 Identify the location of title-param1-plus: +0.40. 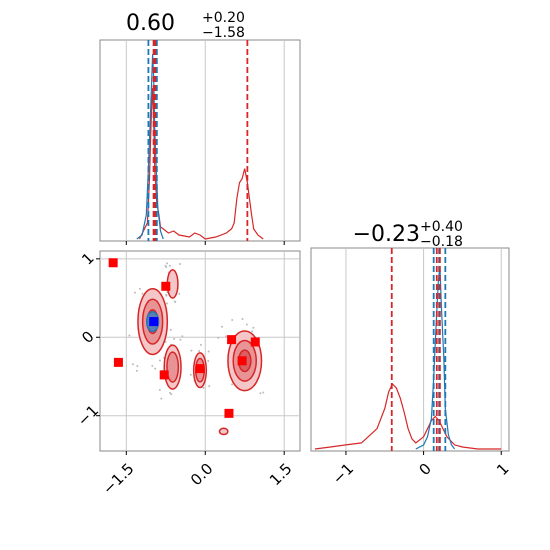
(441, 227).